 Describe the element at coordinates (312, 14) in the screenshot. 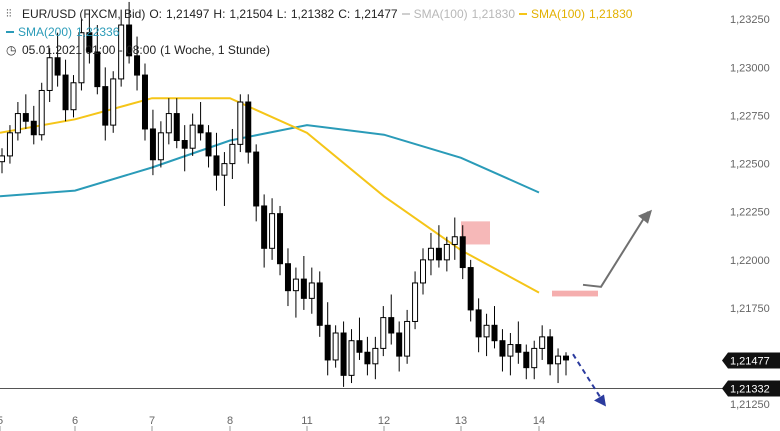

I see `legend-low-value: 1,21382` at that location.